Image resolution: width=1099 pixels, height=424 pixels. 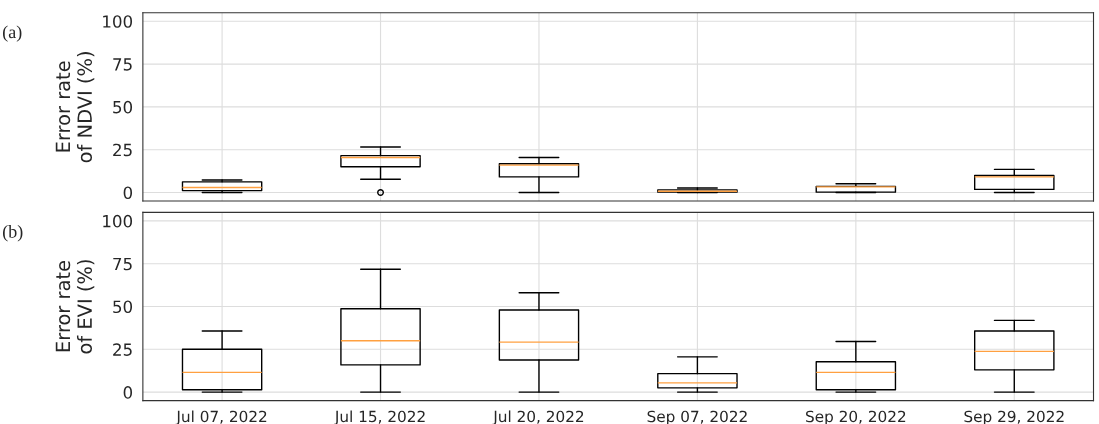 I want to click on y-axis-title: Error rate of EVI (%), so click(x=75, y=307).